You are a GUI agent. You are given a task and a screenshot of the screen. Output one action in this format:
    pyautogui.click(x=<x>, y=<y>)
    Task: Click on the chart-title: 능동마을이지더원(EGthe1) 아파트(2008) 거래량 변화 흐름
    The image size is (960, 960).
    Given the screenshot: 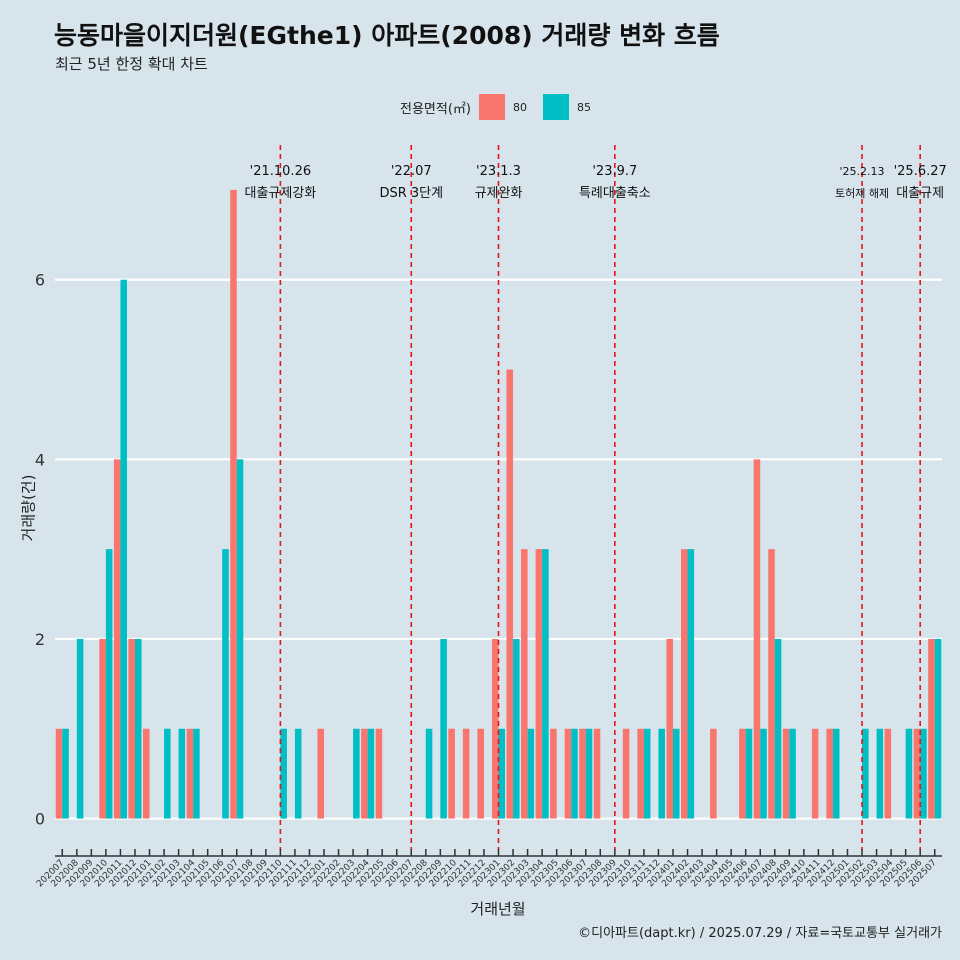 What is the action you would take?
    pyautogui.click(x=387, y=35)
    